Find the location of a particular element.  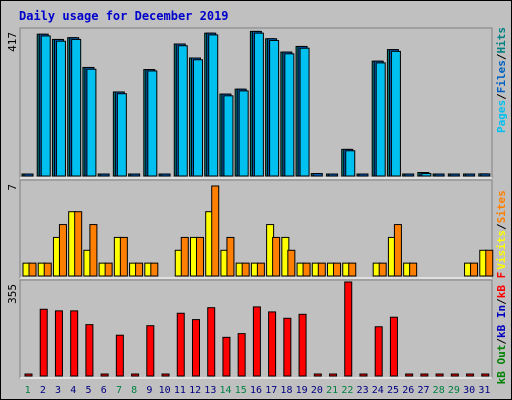

x-tick-label-day-15: 15 is located at coordinates (241, 390).